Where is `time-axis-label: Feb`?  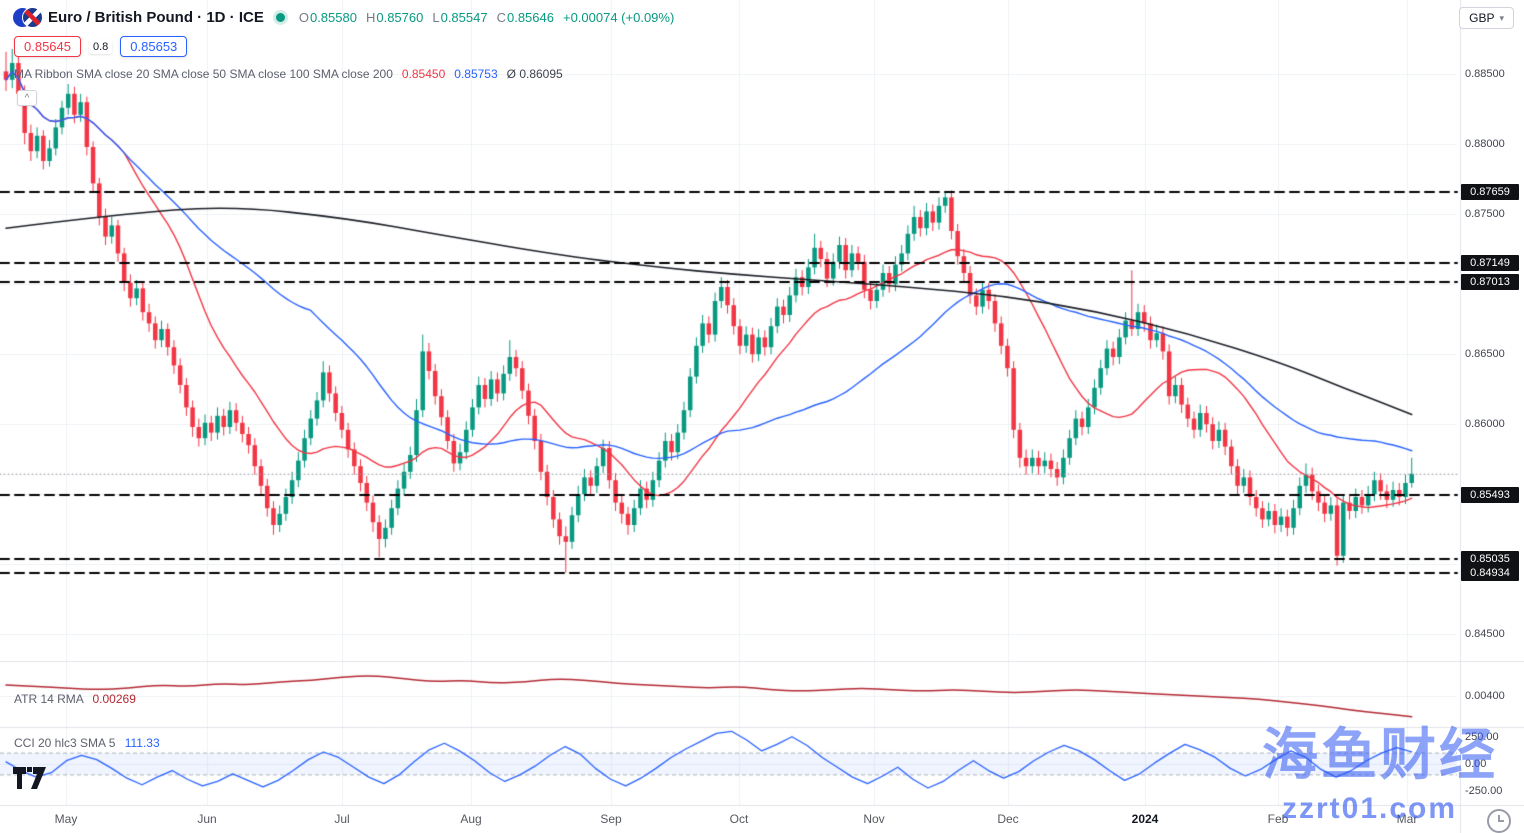
time-axis-label: Feb is located at coordinates (1278, 819).